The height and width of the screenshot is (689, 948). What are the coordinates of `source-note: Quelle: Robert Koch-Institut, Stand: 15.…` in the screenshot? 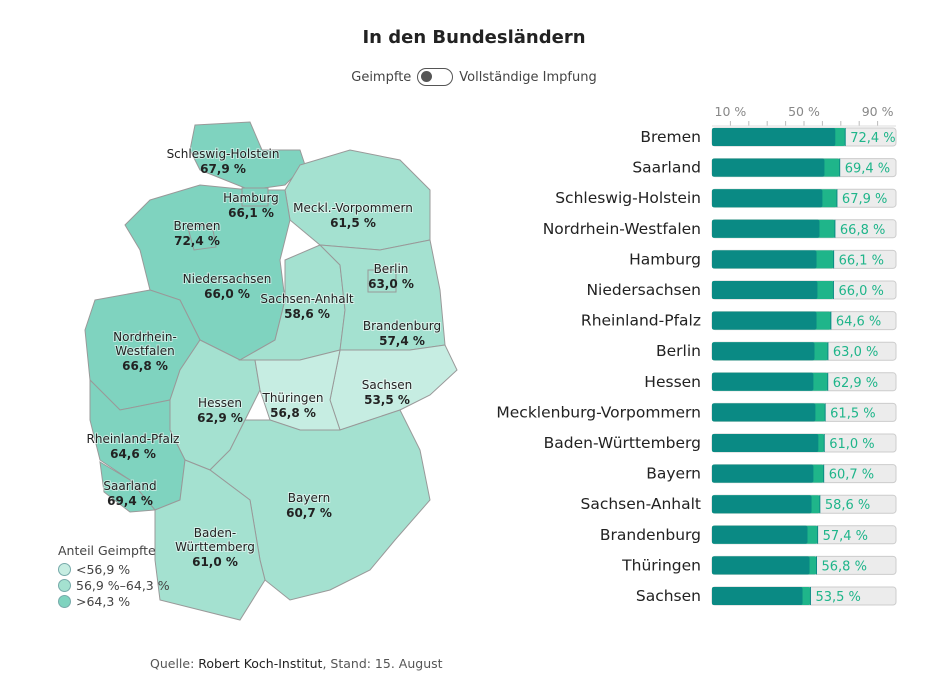 It's located at (296, 663).